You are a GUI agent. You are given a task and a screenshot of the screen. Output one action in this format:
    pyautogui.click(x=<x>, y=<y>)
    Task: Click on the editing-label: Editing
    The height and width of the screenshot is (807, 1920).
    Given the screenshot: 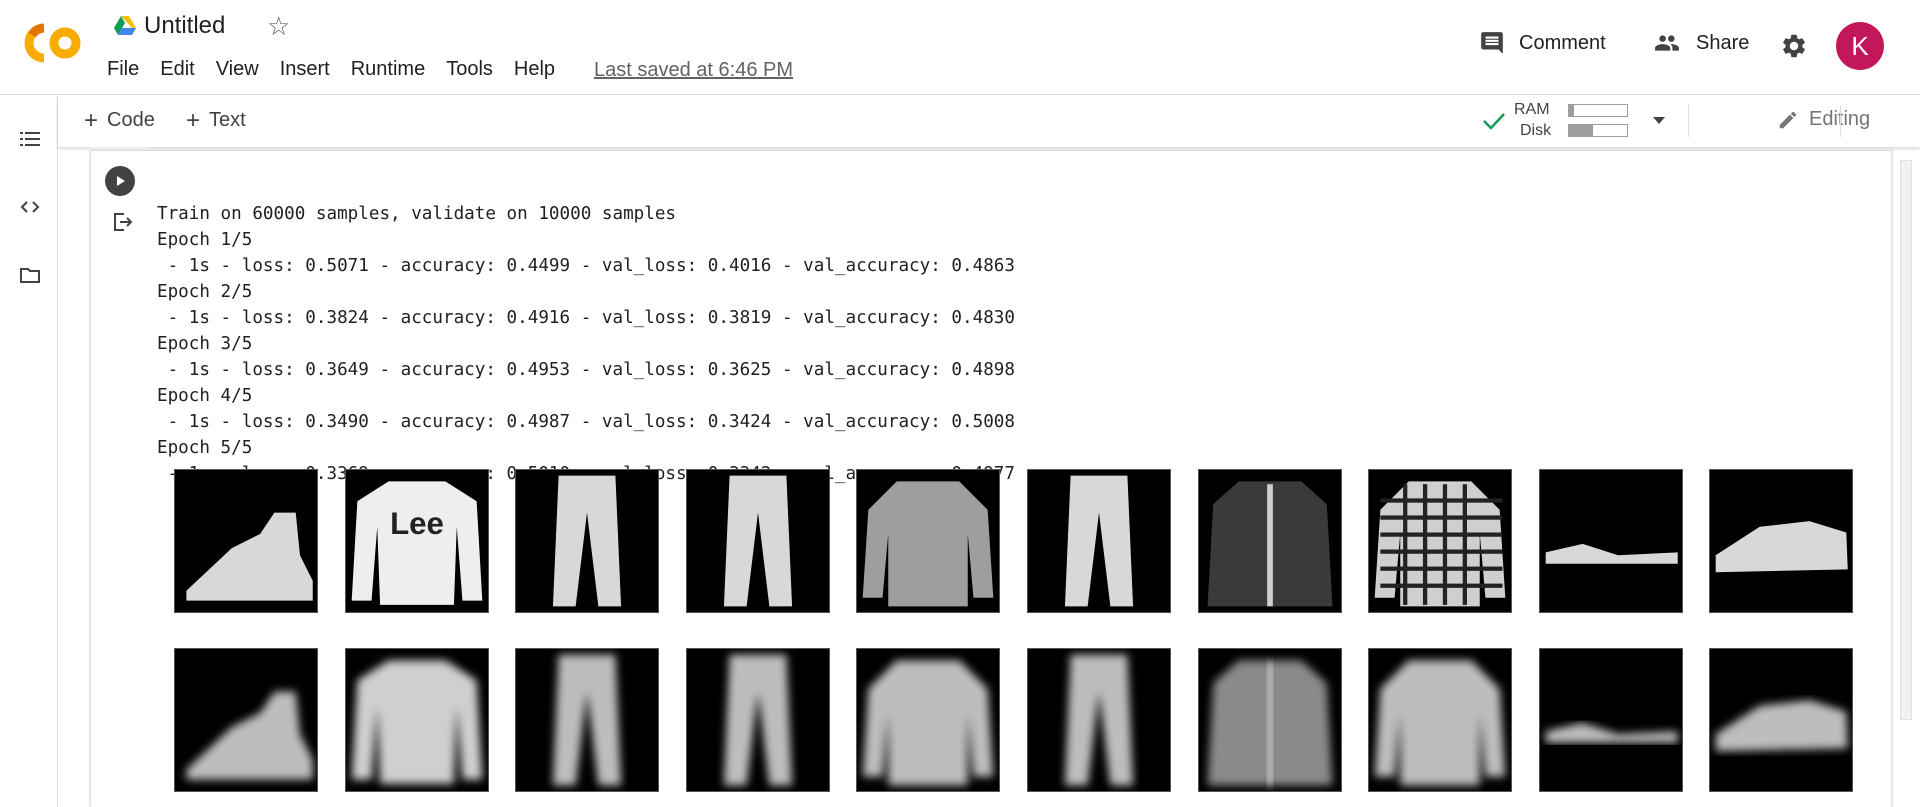 What is the action you would take?
    pyautogui.click(x=1839, y=119)
    